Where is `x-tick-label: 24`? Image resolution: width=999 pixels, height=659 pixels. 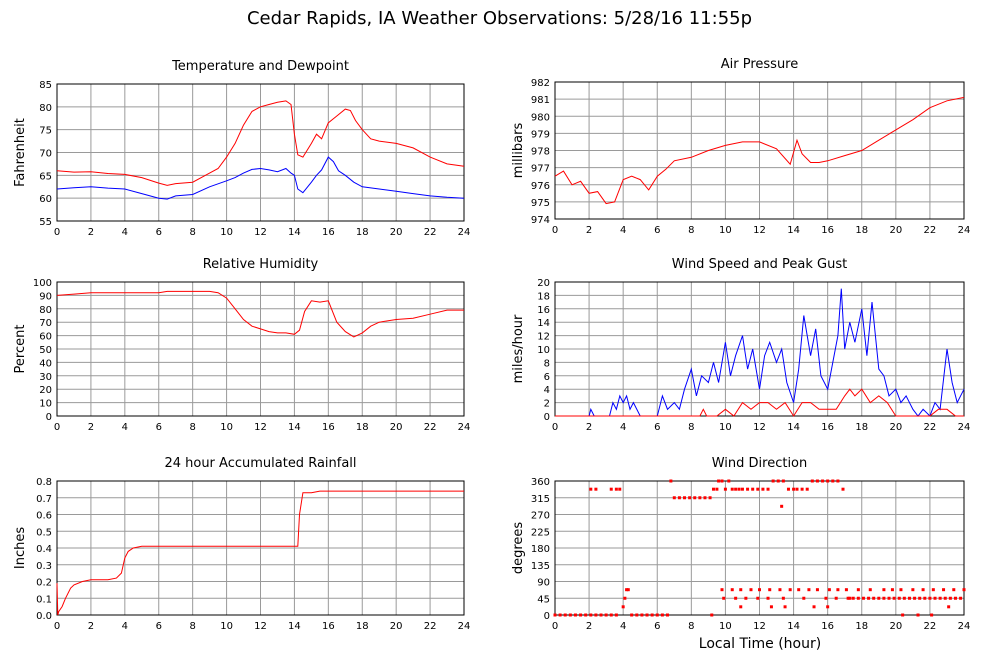 x-tick-label: 24 is located at coordinates (464, 427).